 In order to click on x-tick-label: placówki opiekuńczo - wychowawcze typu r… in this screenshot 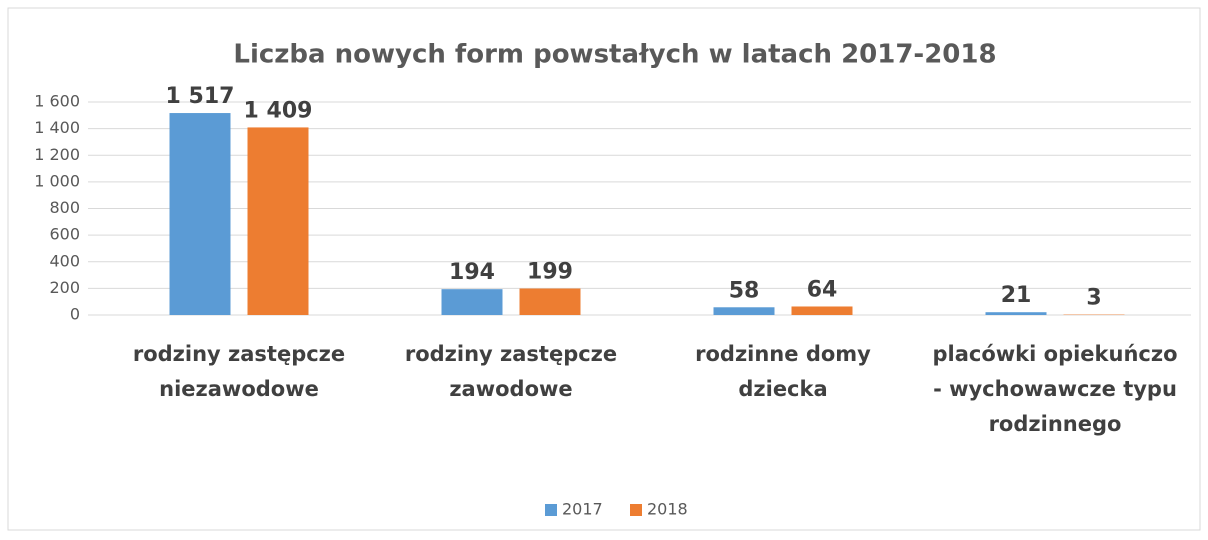, I will do `click(1055, 389)`.